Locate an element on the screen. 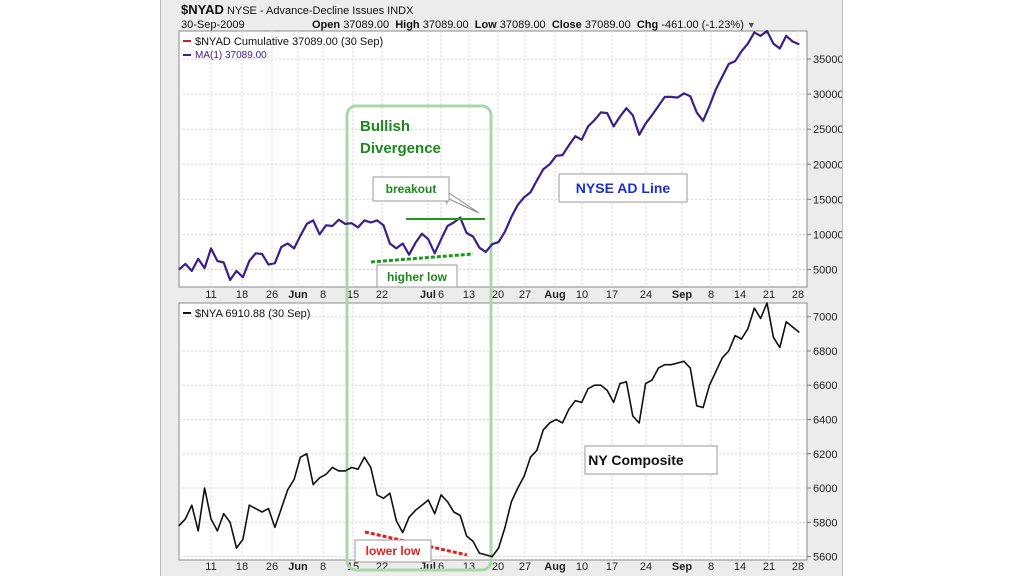 This screenshot has width=1024, height=576. y-tick-label: 6000 is located at coordinates (825, 489).